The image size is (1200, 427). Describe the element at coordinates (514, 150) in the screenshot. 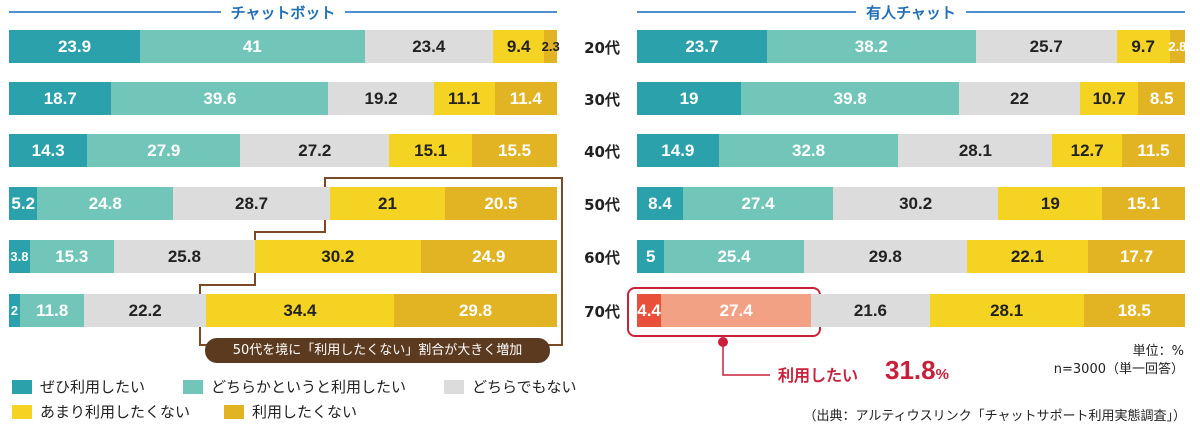

I see `bar-segment: 15.5` at that location.